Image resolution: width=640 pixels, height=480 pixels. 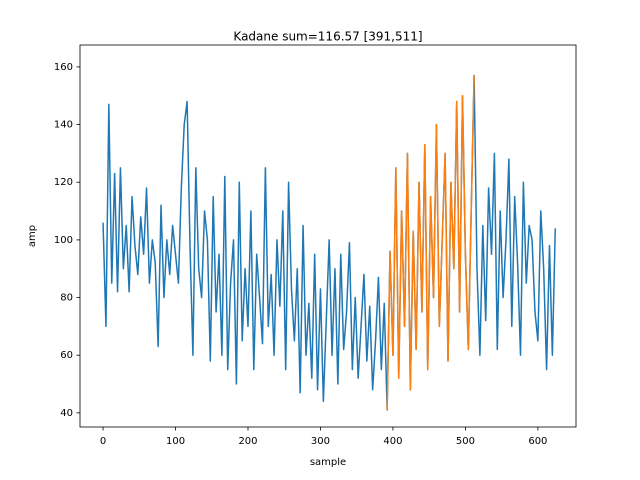 What do you see at coordinates (63, 67) in the screenshot?
I see `y-tick-label: 160` at bounding box center [63, 67].